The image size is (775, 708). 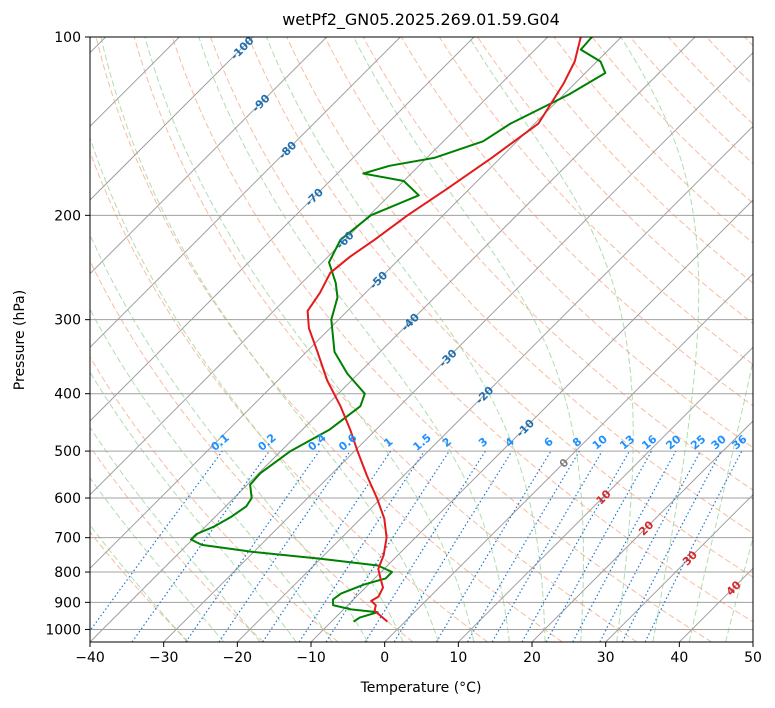 I want to click on x-tick-label: −20, so click(x=238, y=658).